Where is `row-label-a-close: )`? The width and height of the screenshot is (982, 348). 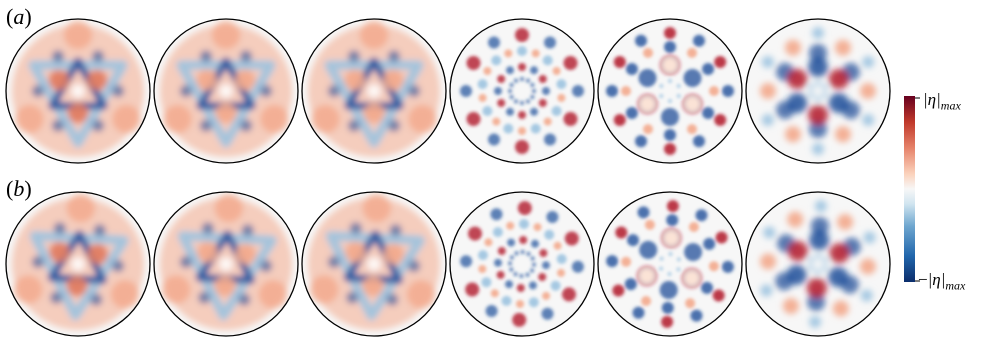 row-label-a-close: ) is located at coordinates (28, 16).